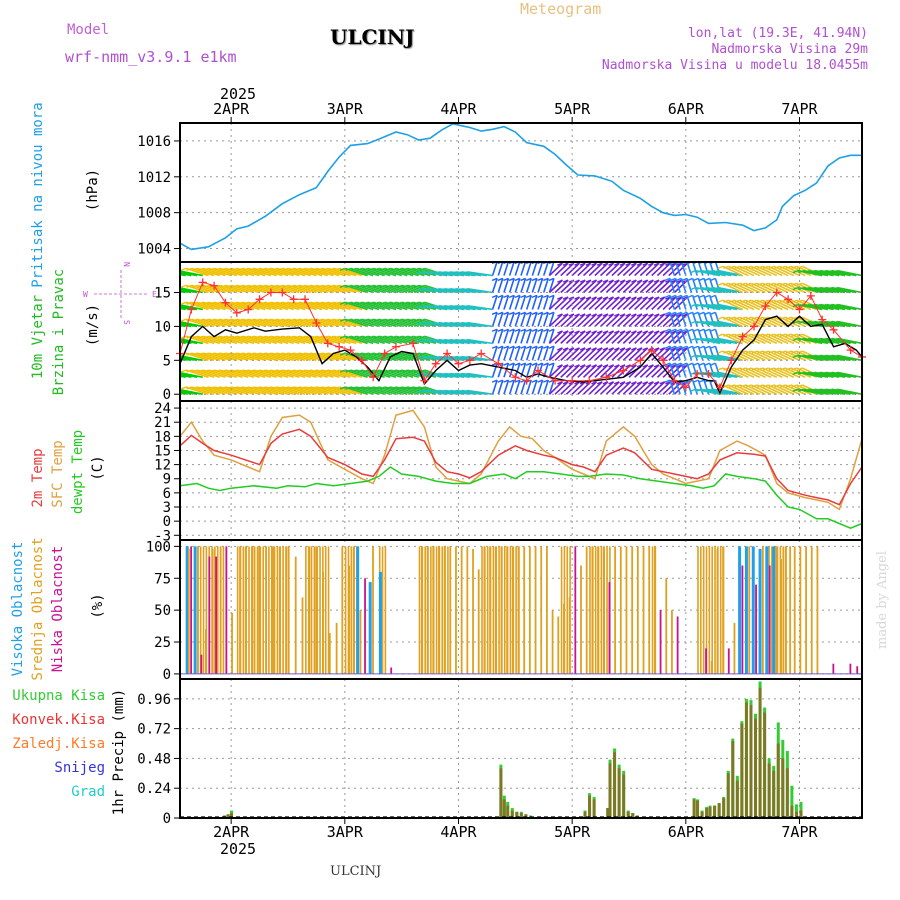 This screenshot has height=900, width=900. I want to click on y-tick-label: 18, so click(162, 437).